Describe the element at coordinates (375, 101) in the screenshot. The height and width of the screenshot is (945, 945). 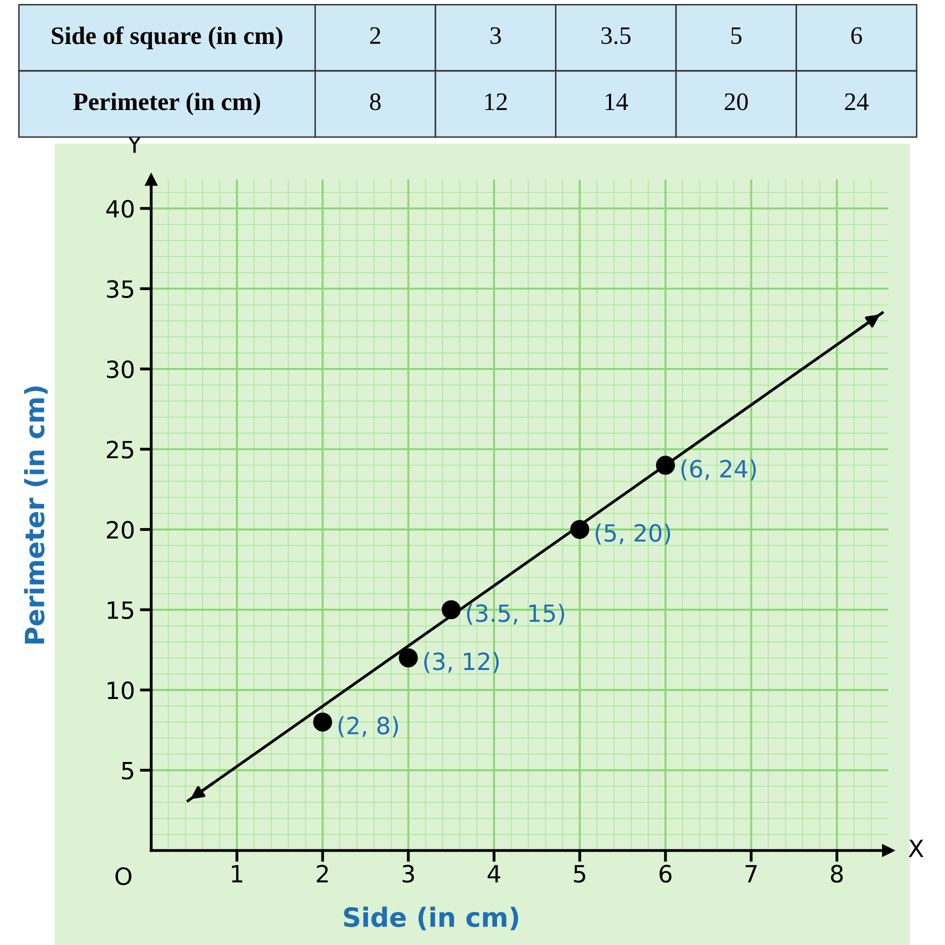
I see `text: 8` at that location.